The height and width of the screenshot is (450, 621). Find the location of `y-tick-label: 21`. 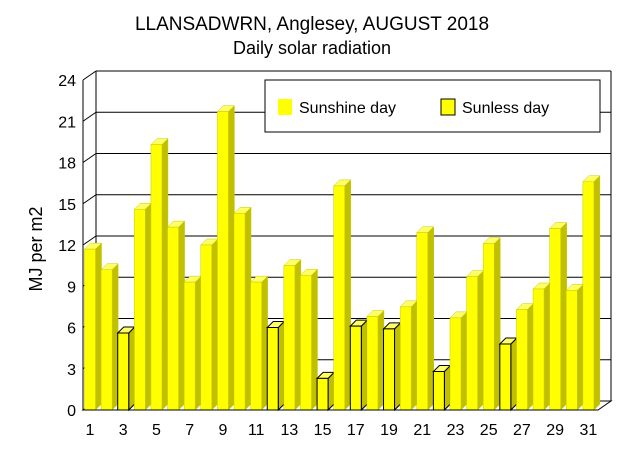

y-tick-label: 21 is located at coordinates (67, 122).